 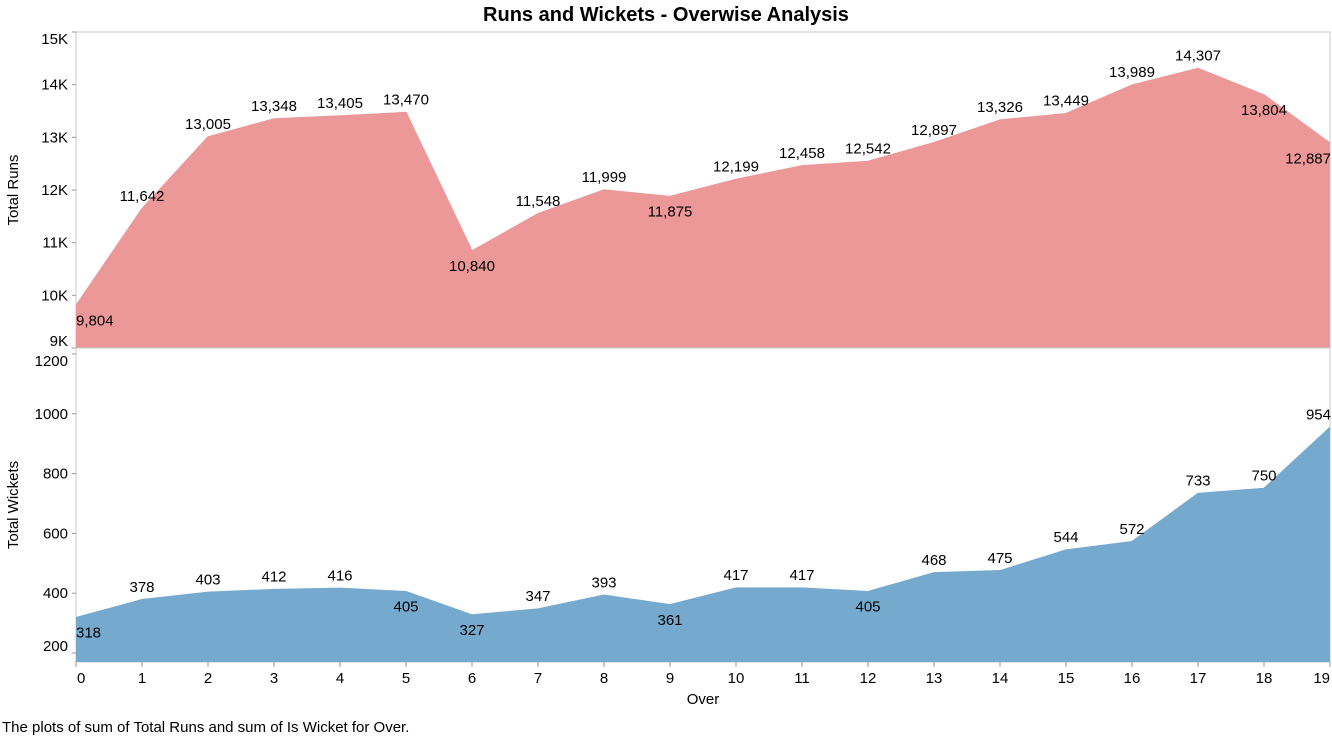 What do you see at coordinates (1321, 678) in the screenshot?
I see `x-tick-label: 19` at bounding box center [1321, 678].